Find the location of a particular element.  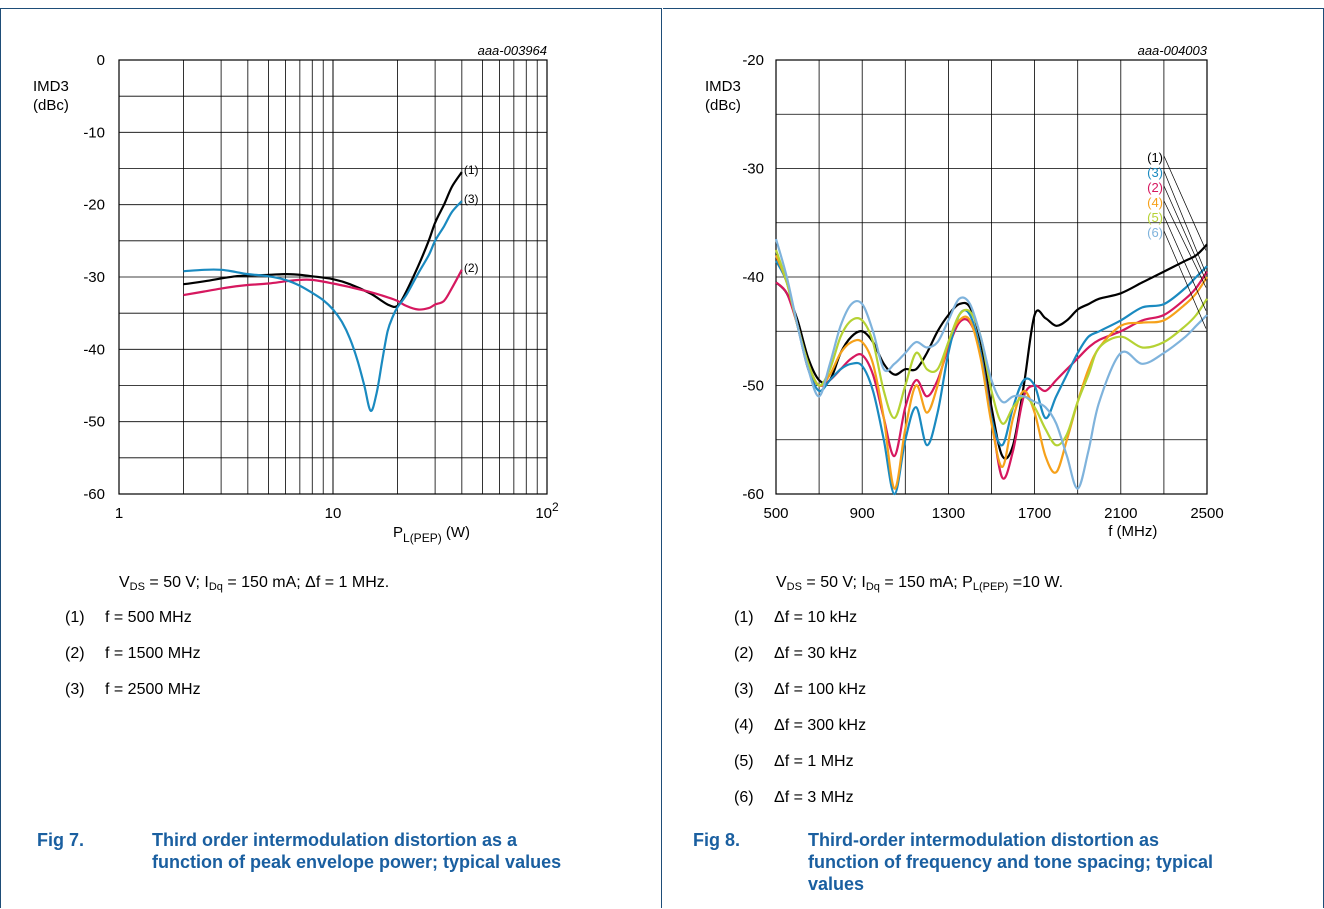

x-tick-label: 2100 is located at coordinates (1120, 513).